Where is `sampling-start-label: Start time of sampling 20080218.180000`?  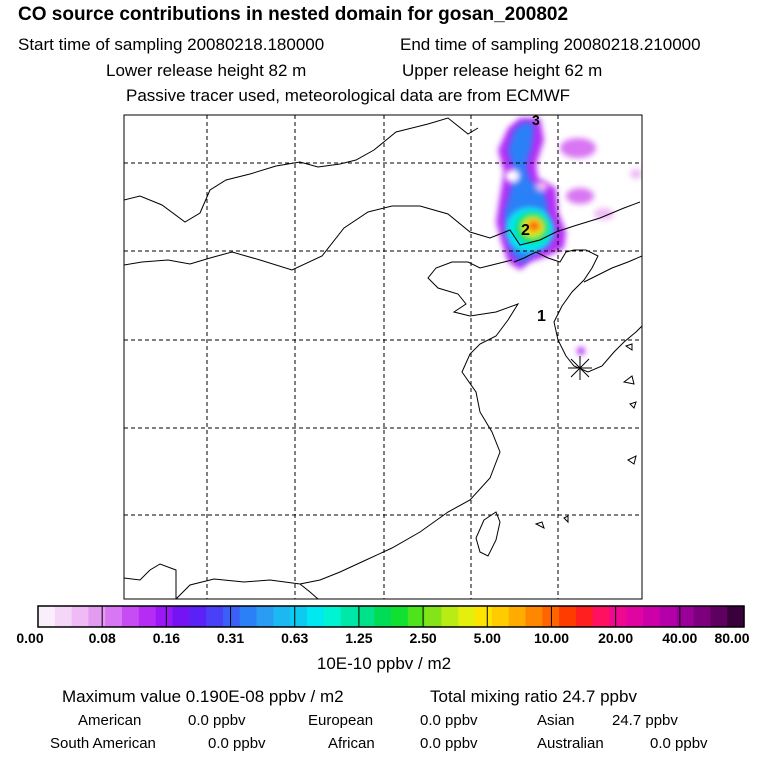
sampling-start-label: Start time of sampling 20080218.180000 is located at coordinates (171, 44).